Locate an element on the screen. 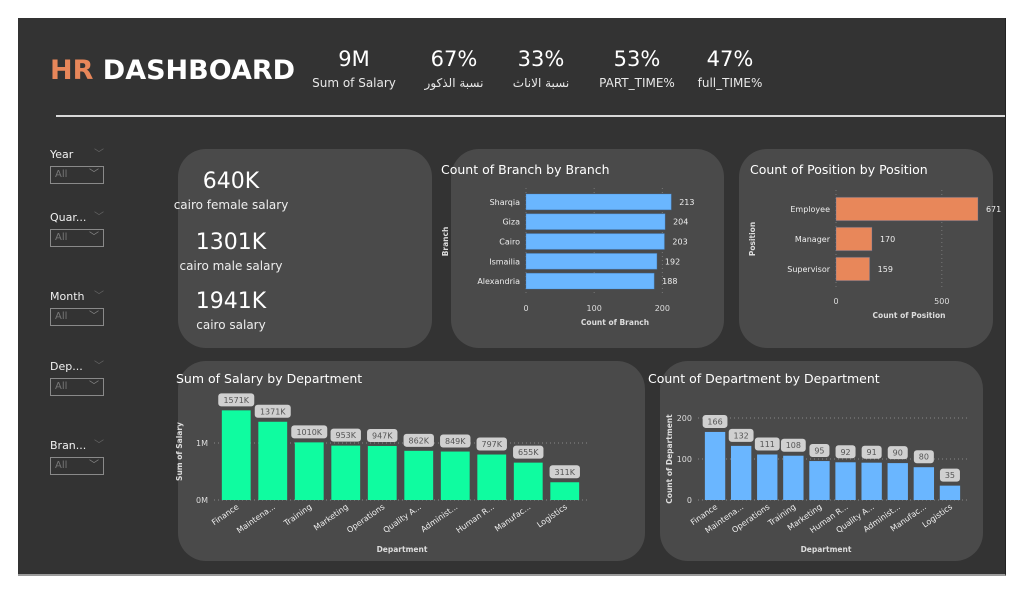 The image size is (1024, 592). header-divider is located at coordinates (530, 116).